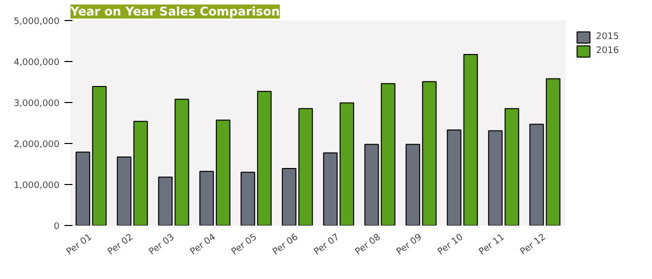  I want to click on x-tick-label: Per 05, so click(245, 245).